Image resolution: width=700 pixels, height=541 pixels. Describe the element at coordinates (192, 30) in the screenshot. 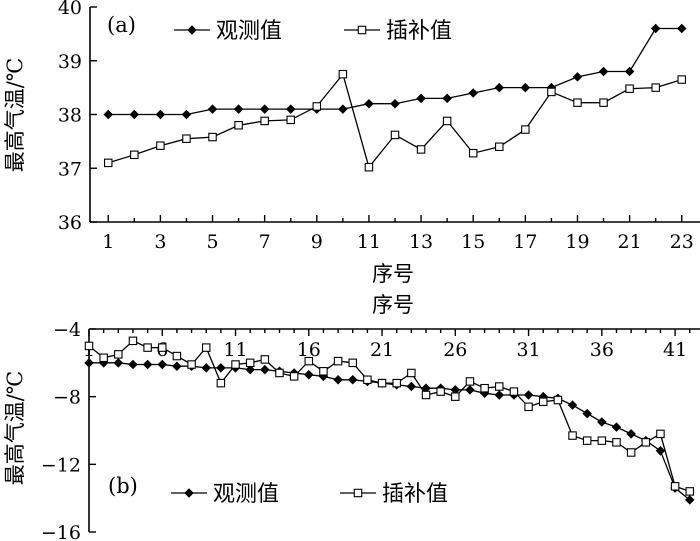

I see `panel-a-legend-observed-marker` at that location.